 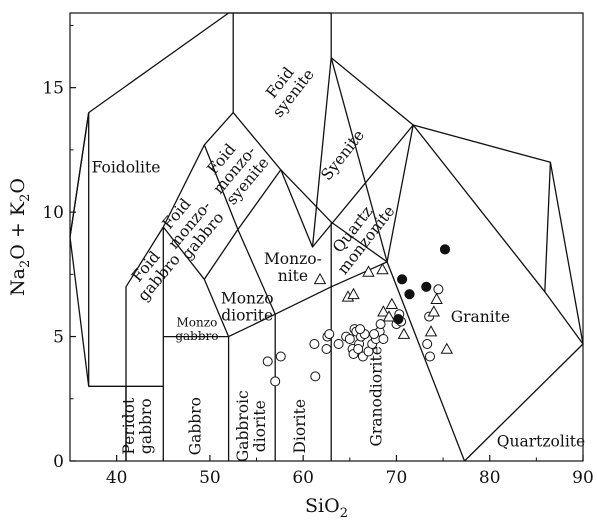 I want to click on field-label-quartzolite: Quartzolite, so click(x=541, y=442).